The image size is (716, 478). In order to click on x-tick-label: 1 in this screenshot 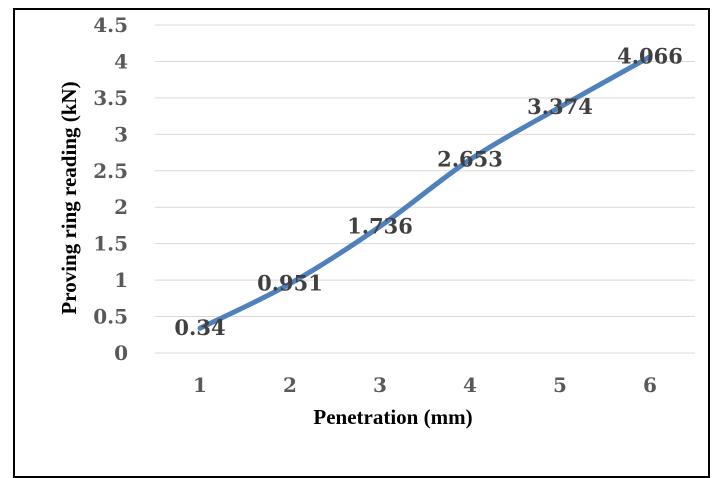, I will do `click(200, 385)`.